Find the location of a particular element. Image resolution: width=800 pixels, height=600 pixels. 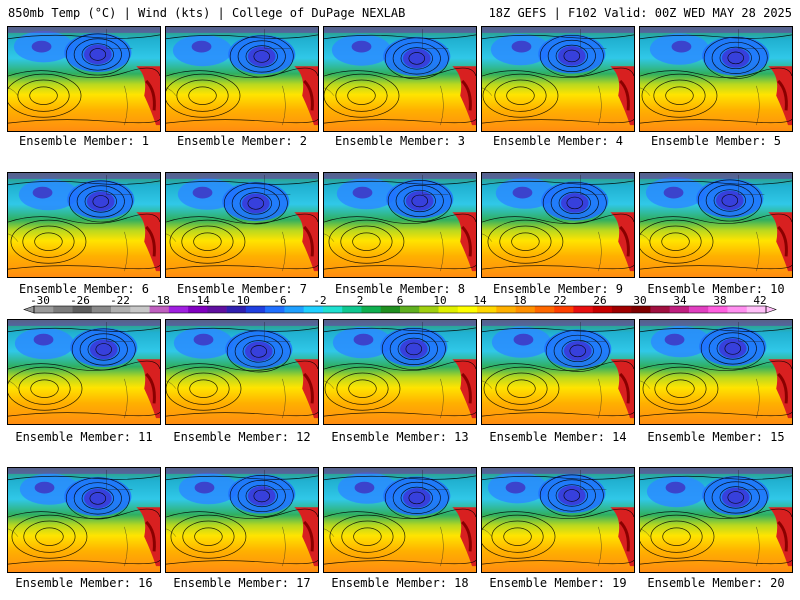

colorbar-right-arrow is located at coordinates (771, 309).